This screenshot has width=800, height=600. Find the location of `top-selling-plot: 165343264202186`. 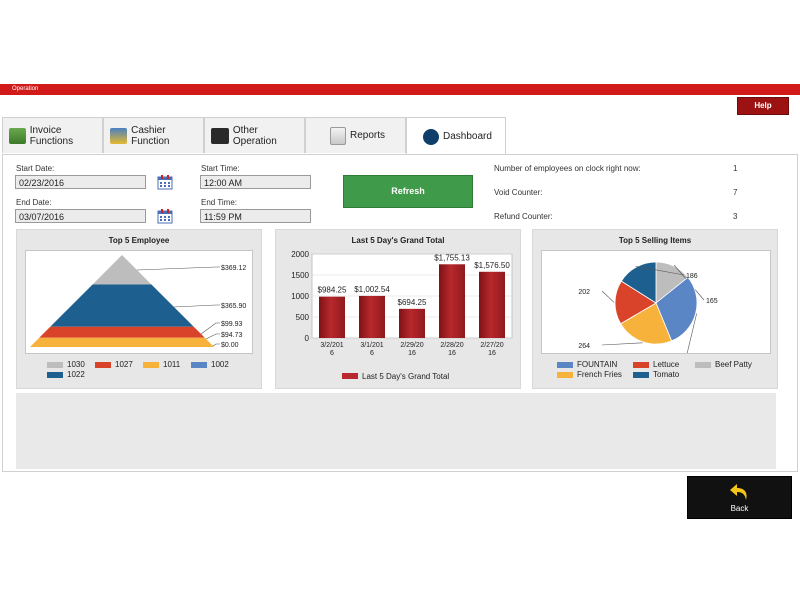

top-selling-plot: 165343264202186 is located at coordinates (656, 302).